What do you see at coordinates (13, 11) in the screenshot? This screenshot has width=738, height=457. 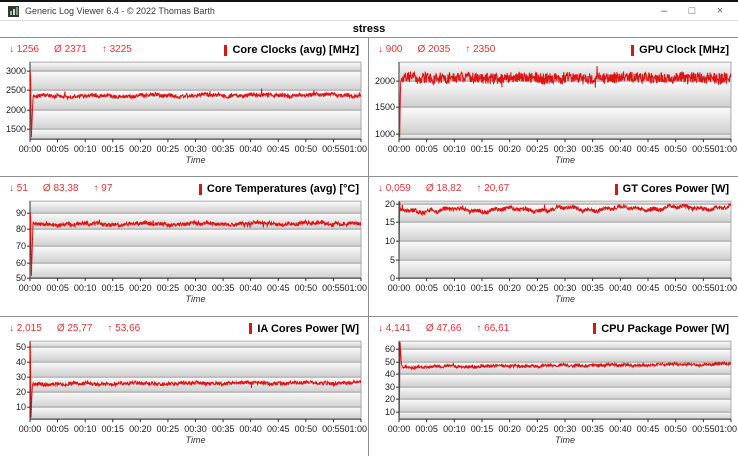 I see `app-icon` at bounding box center [13, 11].